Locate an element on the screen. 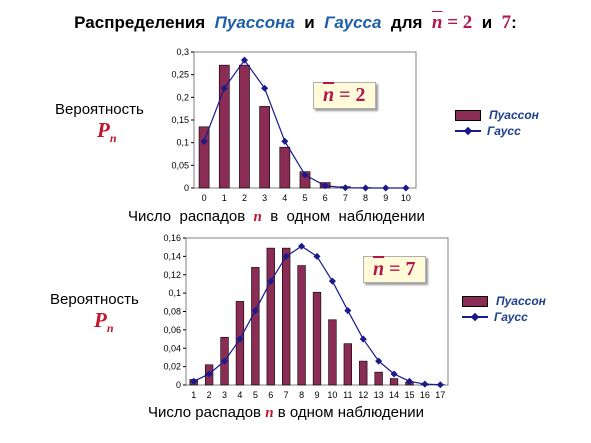 The image size is (591, 443). legend-poisson: Пуассон is located at coordinates (497, 115).